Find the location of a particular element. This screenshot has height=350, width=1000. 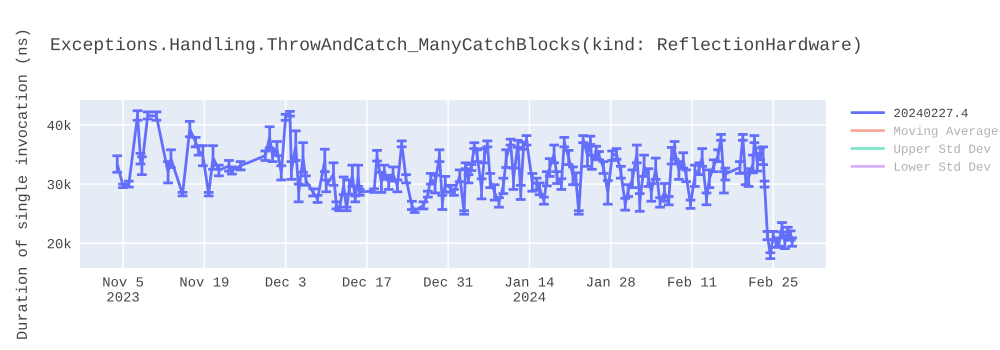

y-tick-label: 20k is located at coordinates (59, 243).